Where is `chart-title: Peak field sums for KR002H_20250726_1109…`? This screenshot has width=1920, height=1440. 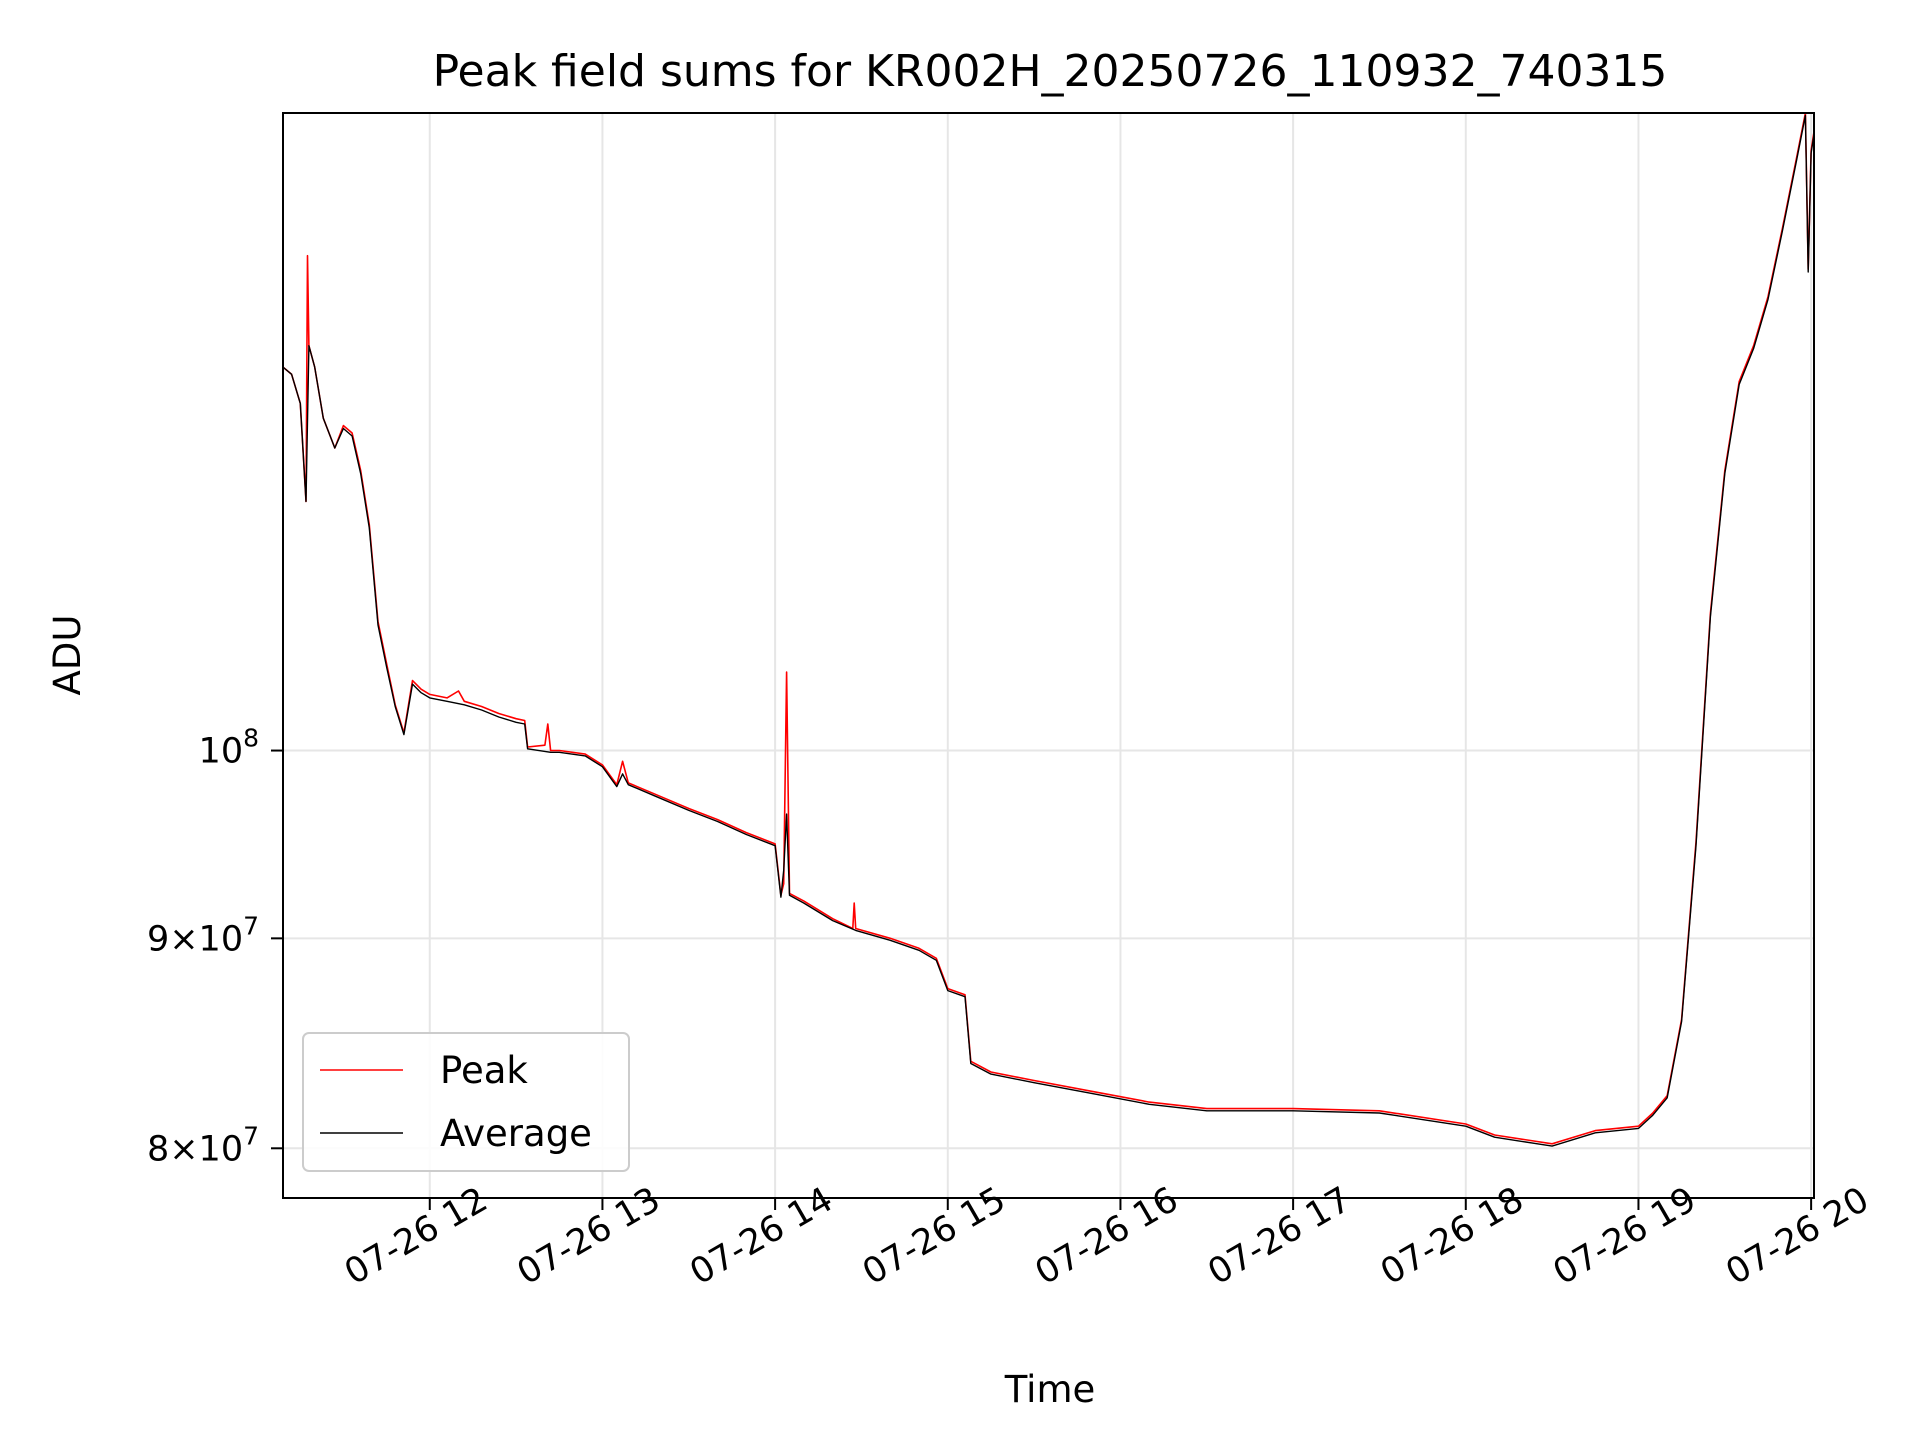 chart-title: Peak field sums for KR002H_20250726_1109… is located at coordinates (1050, 71).